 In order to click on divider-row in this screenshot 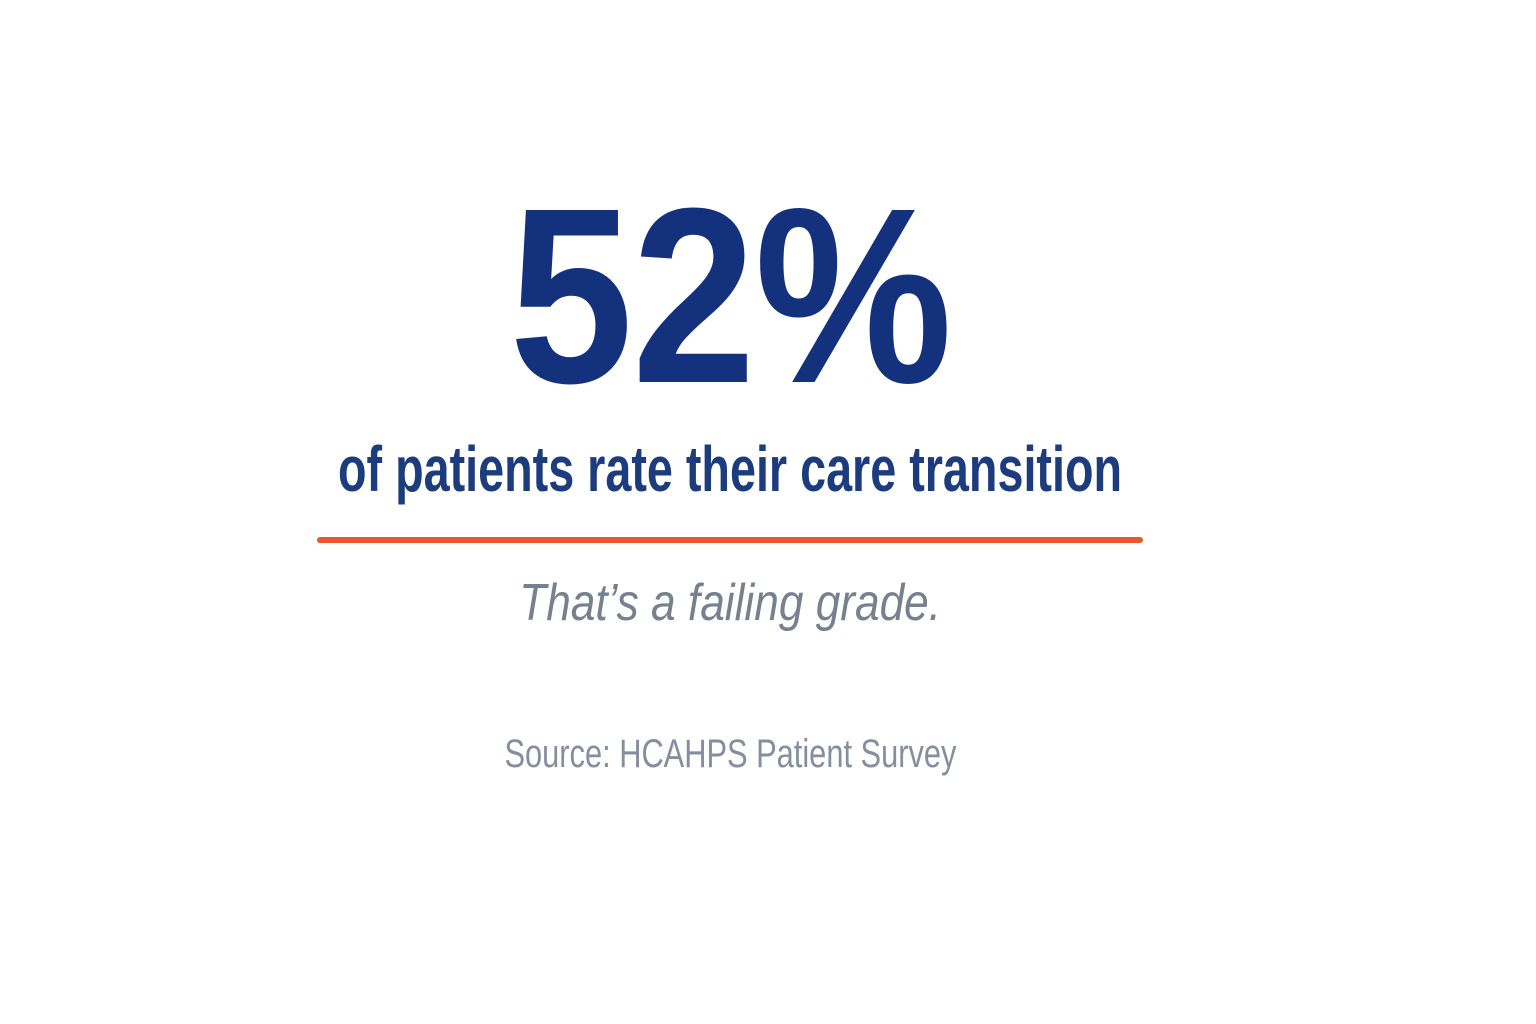, I will do `click(749, 540)`.